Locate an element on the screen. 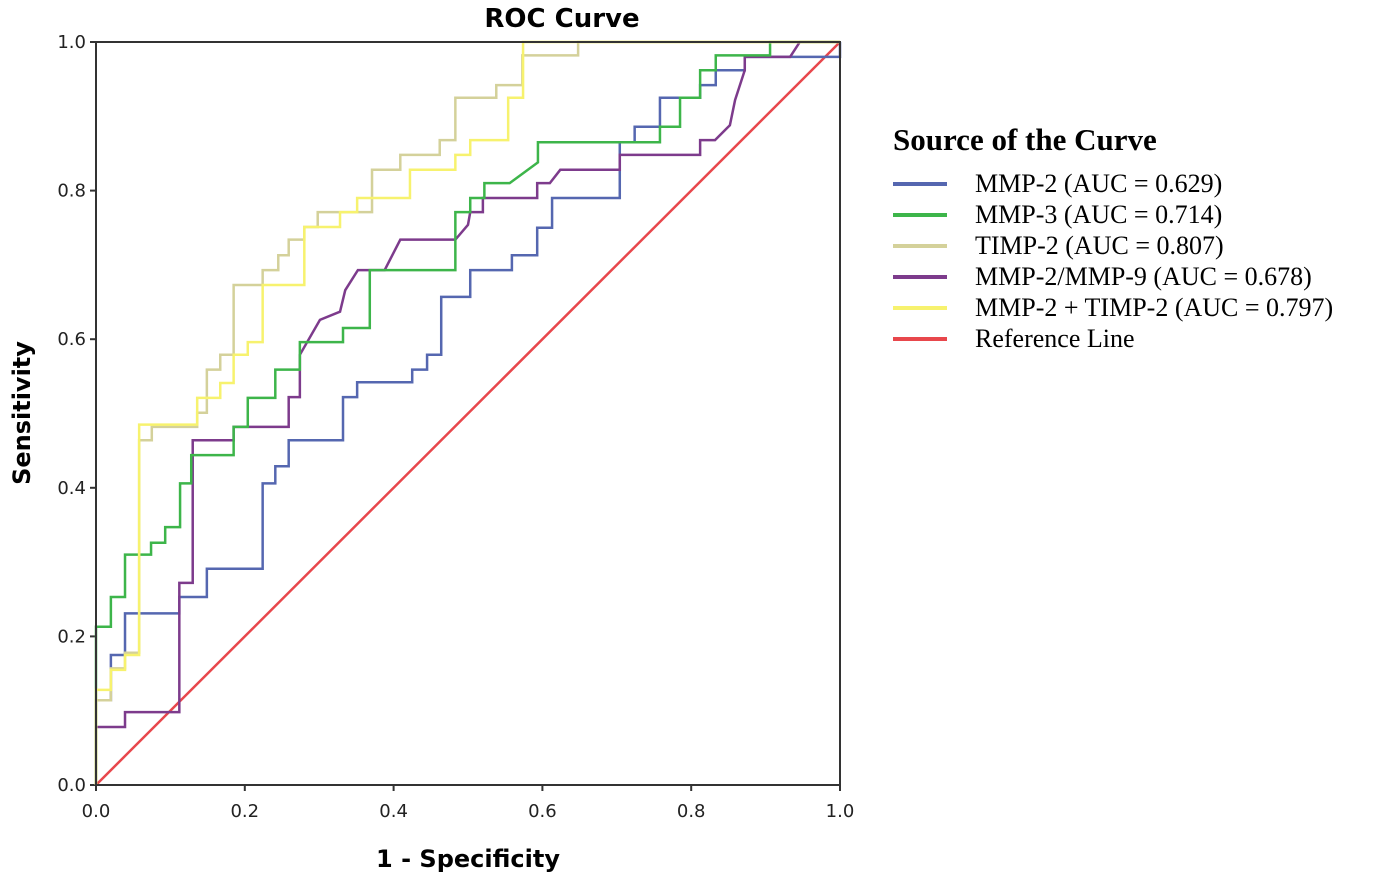 The image size is (1399, 884). x-tick-label: 0.4 is located at coordinates (393, 811).